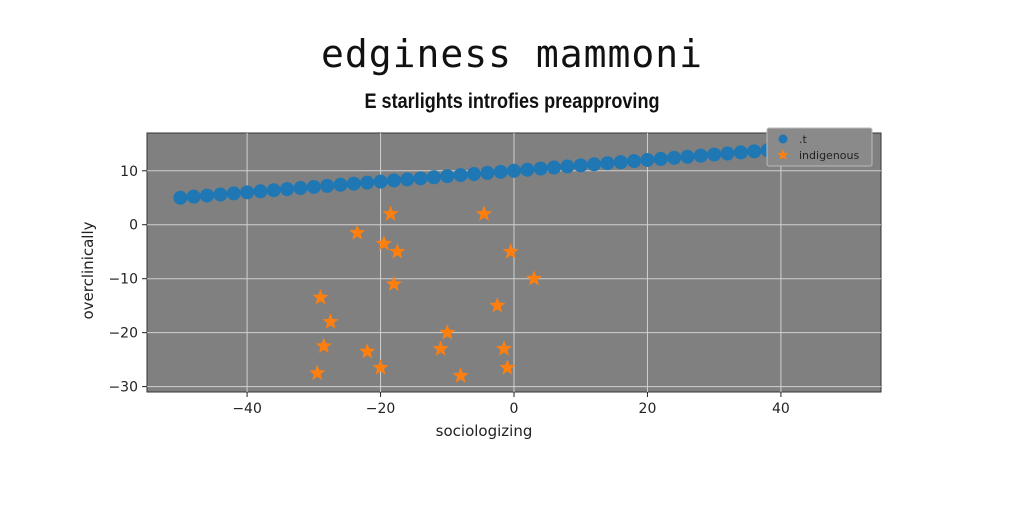  I want to click on y-tick-label: −20, so click(123, 334).